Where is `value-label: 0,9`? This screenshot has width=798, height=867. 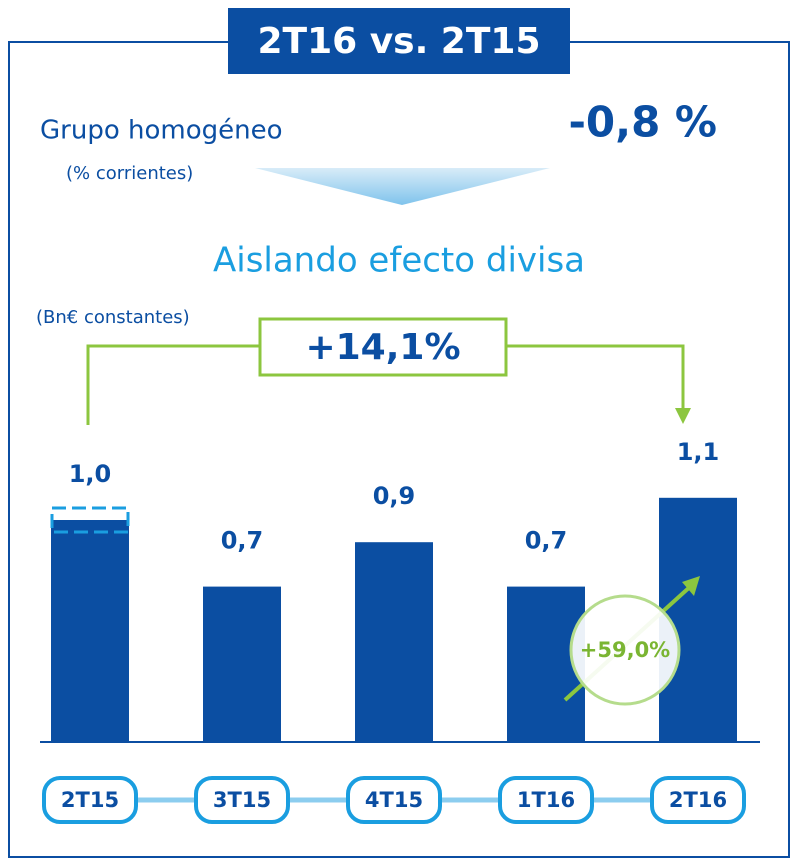
value-label: 0,9 is located at coordinates (394, 496).